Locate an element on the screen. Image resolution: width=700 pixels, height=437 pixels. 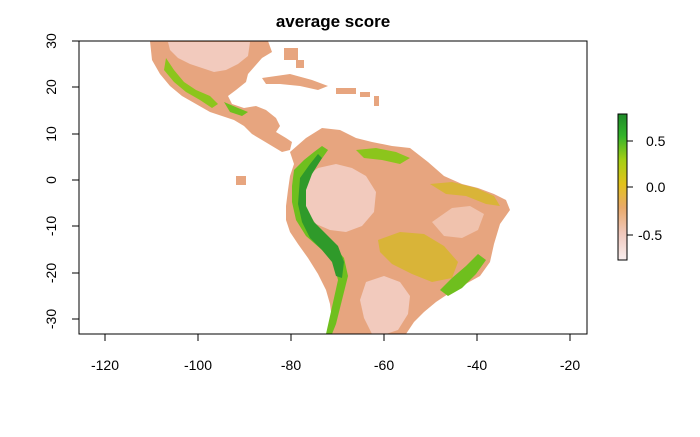
andes-dark-green is located at coordinates (321, 216).